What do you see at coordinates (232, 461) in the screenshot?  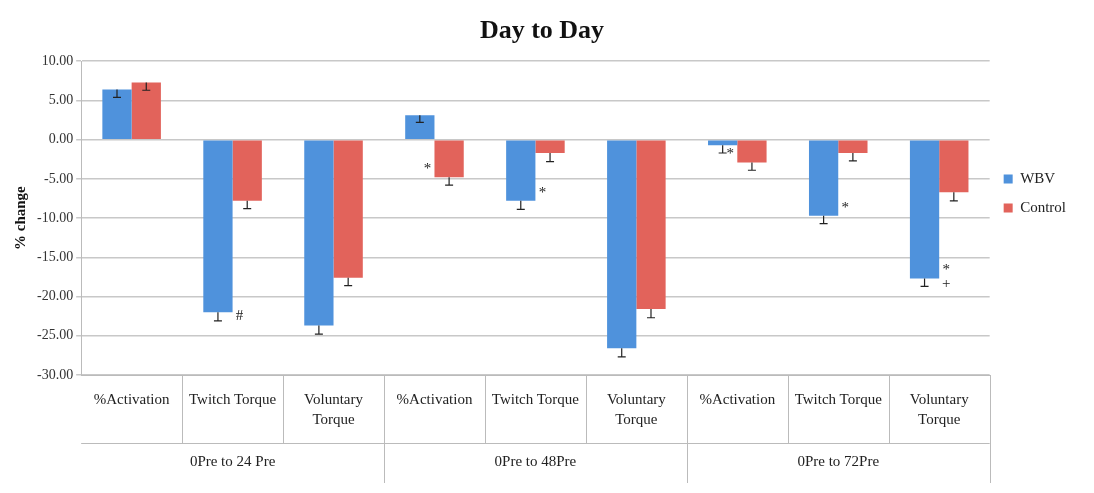 I see `text: 0Pre to 24 Pre` at bounding box center [232, 461].